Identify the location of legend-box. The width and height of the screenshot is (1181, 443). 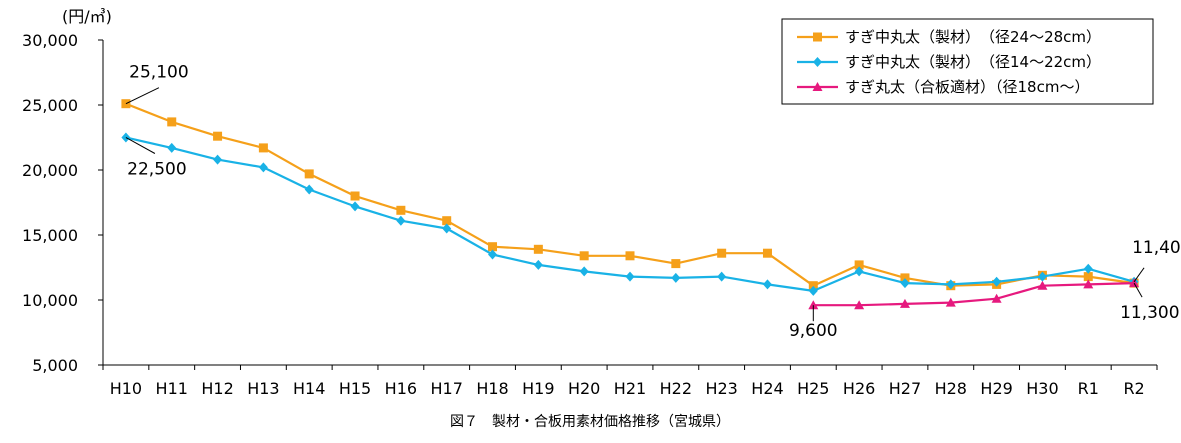
(967, 61).